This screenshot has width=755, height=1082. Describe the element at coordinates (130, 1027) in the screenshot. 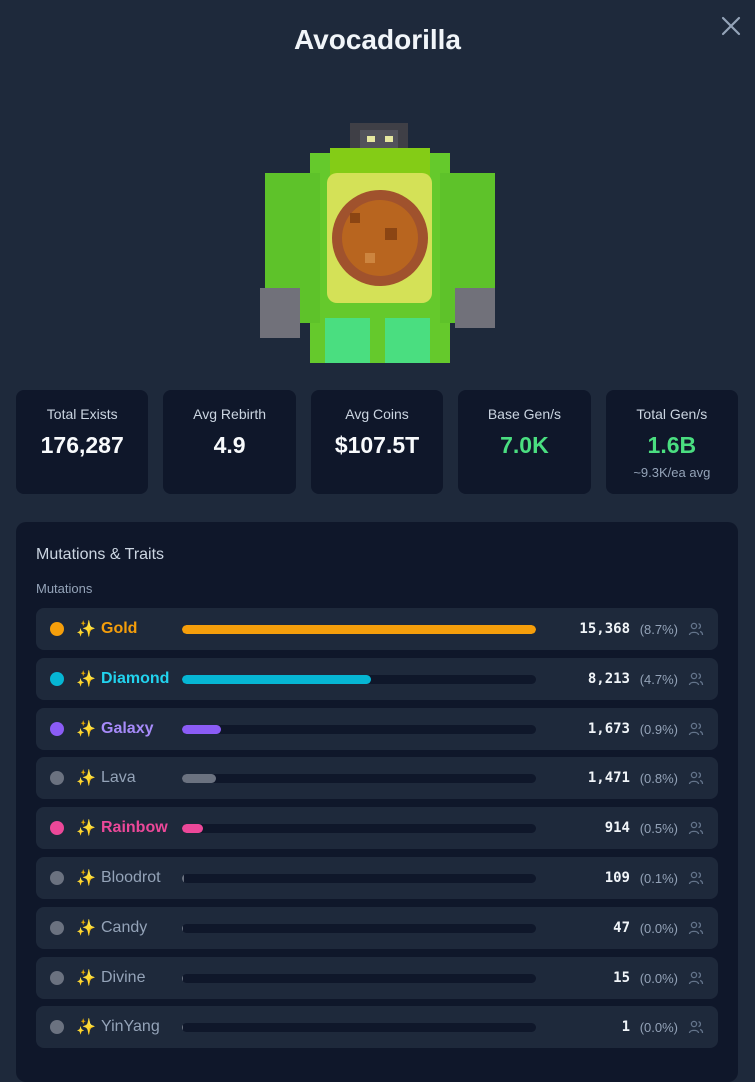

I see `mutation-name: YinYang` at that location.